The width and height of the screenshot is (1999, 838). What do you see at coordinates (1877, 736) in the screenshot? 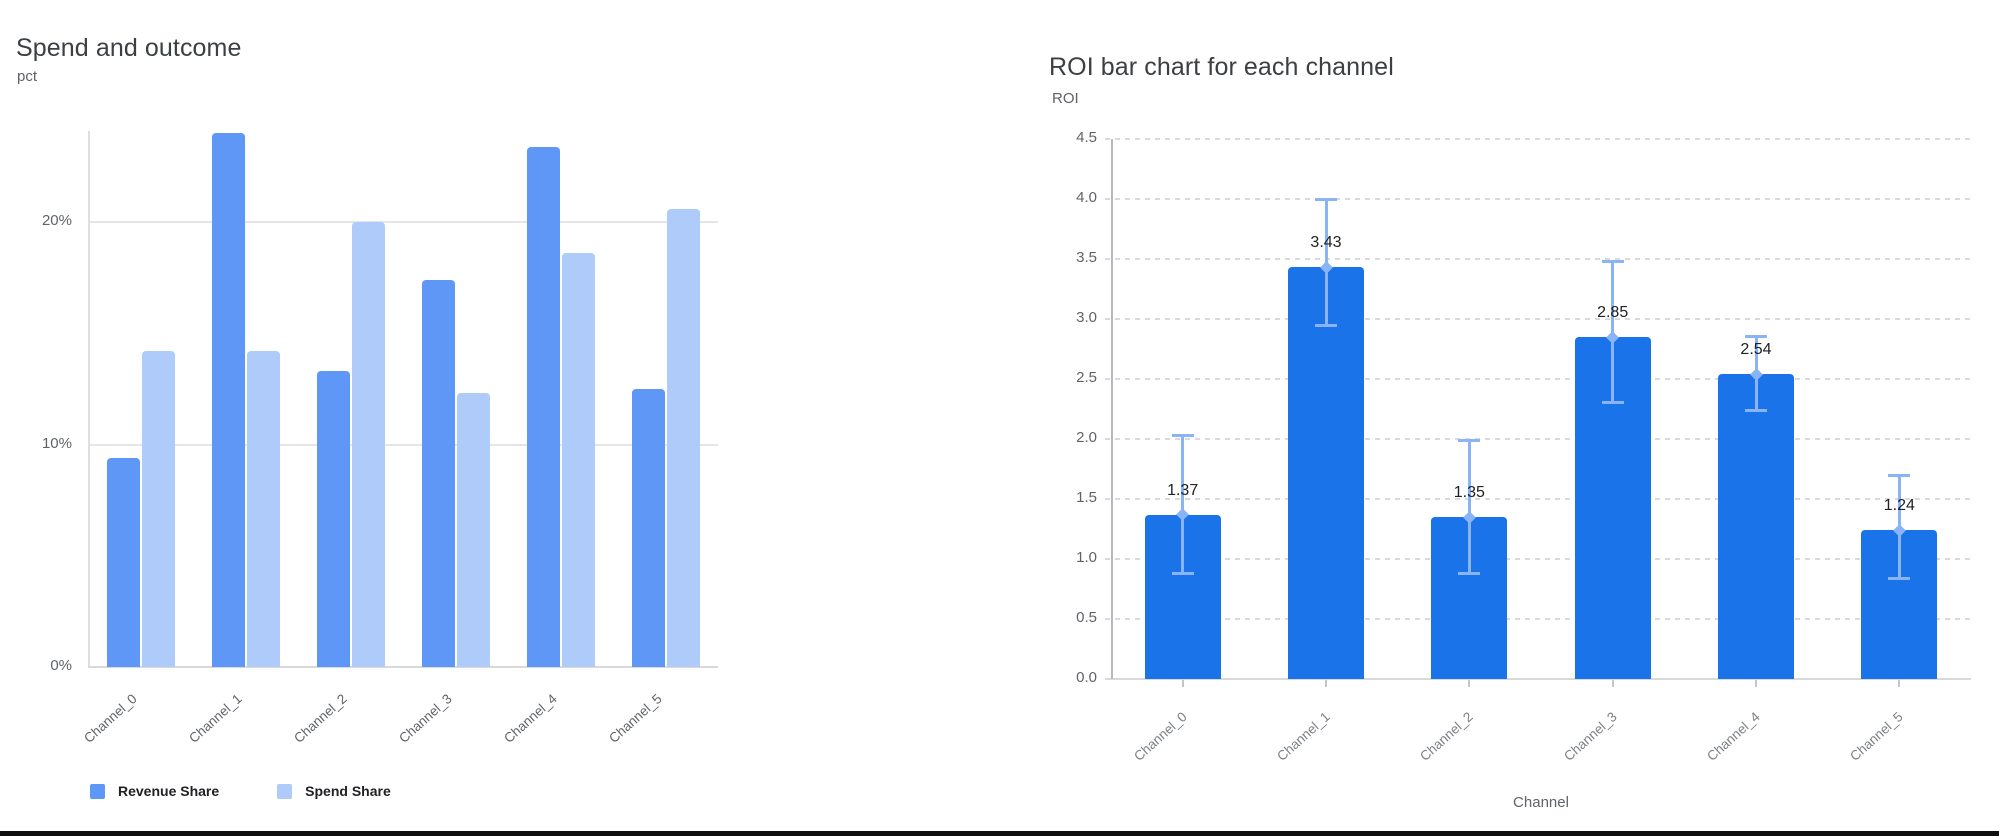
I see `right-x-tick-label-channel_5: Channel_5` at bounding box center [1877, 736].